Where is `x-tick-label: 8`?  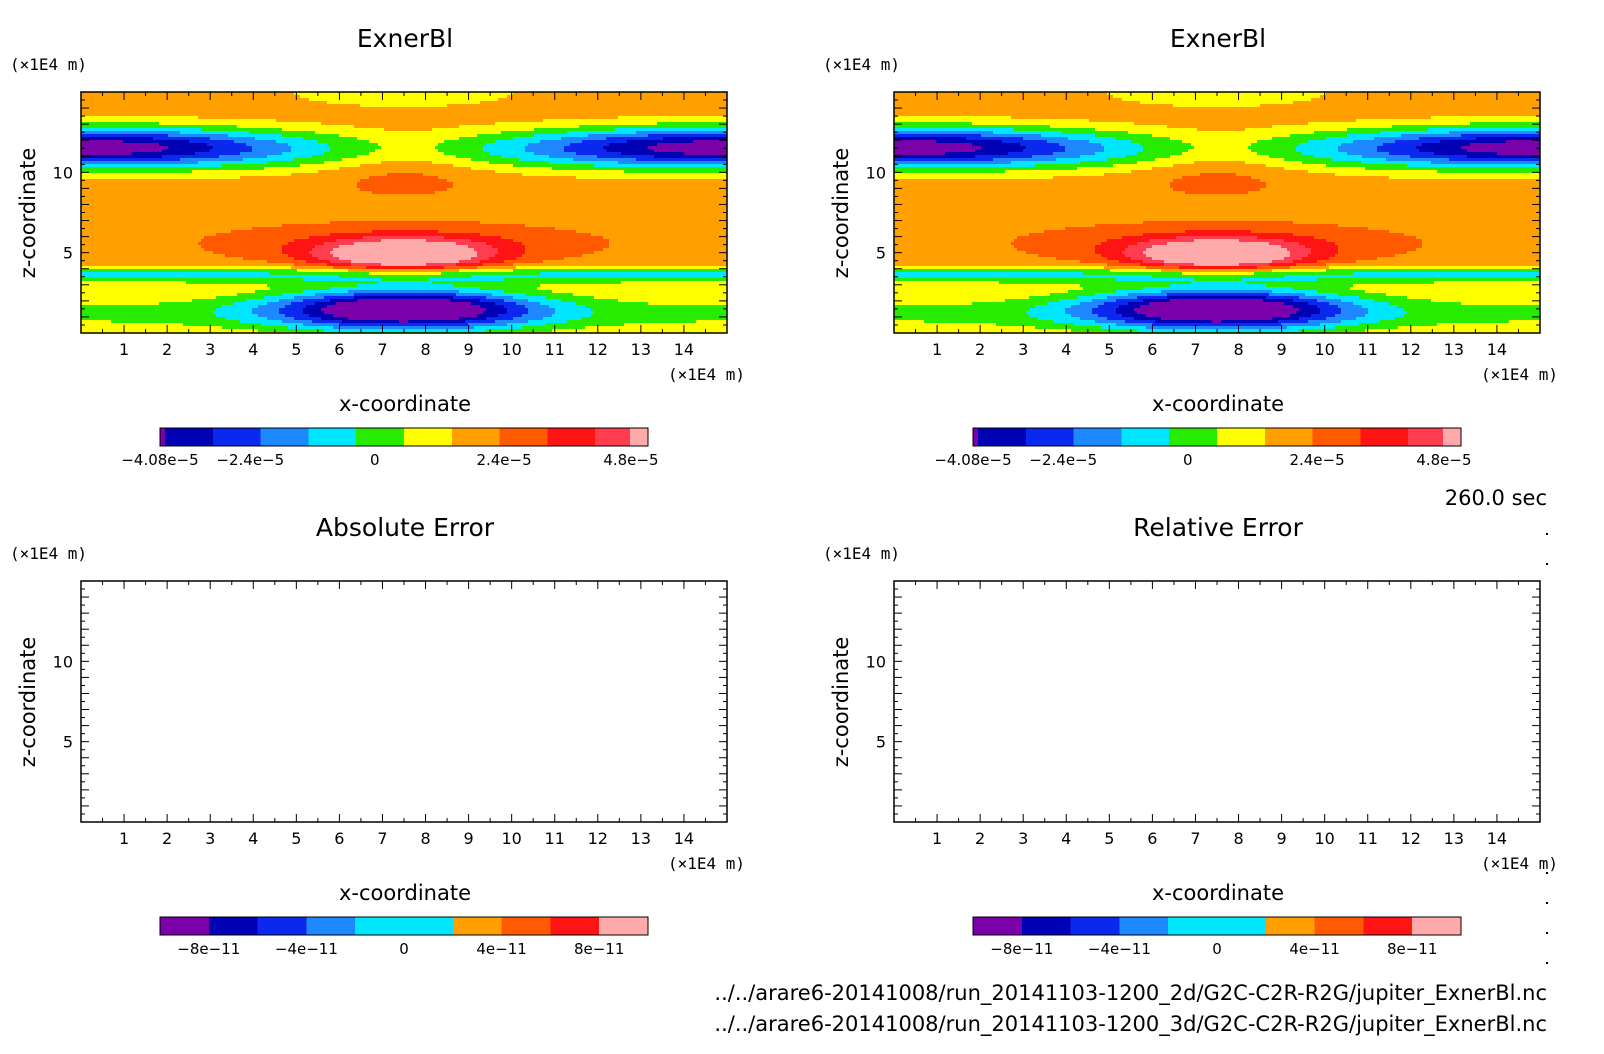
x-tick-label: 8 is located at coordinates (1238, 838).